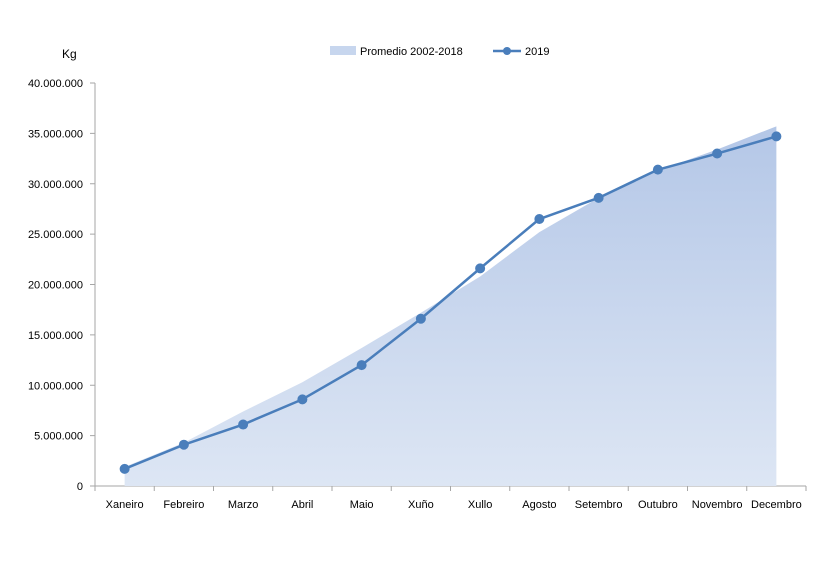  Describe the element at coordinates (776, 505) in the screenshot. I see `x-tick-label: Decembro` at that location.